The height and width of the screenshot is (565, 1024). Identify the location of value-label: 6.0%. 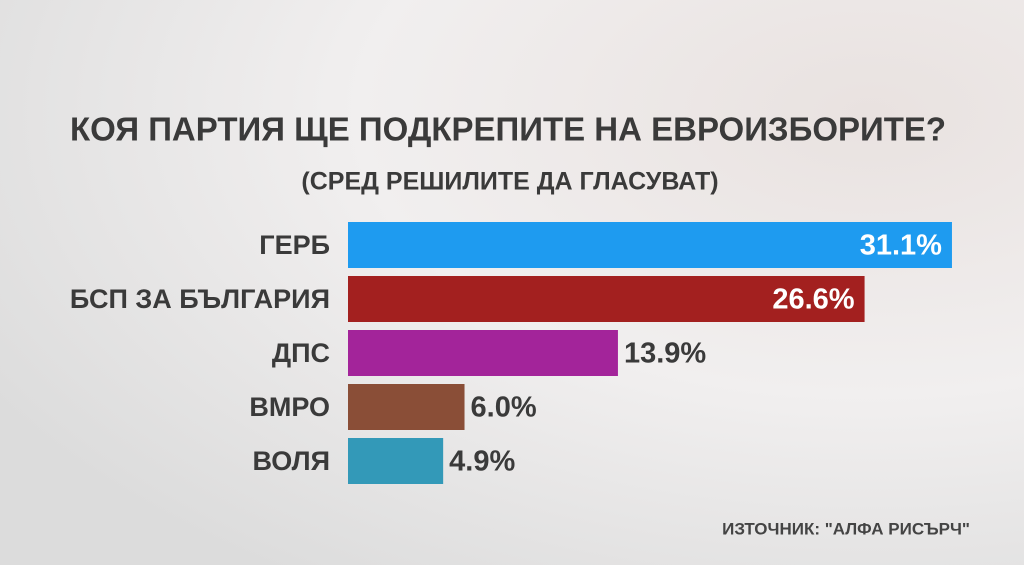
(504, 408).